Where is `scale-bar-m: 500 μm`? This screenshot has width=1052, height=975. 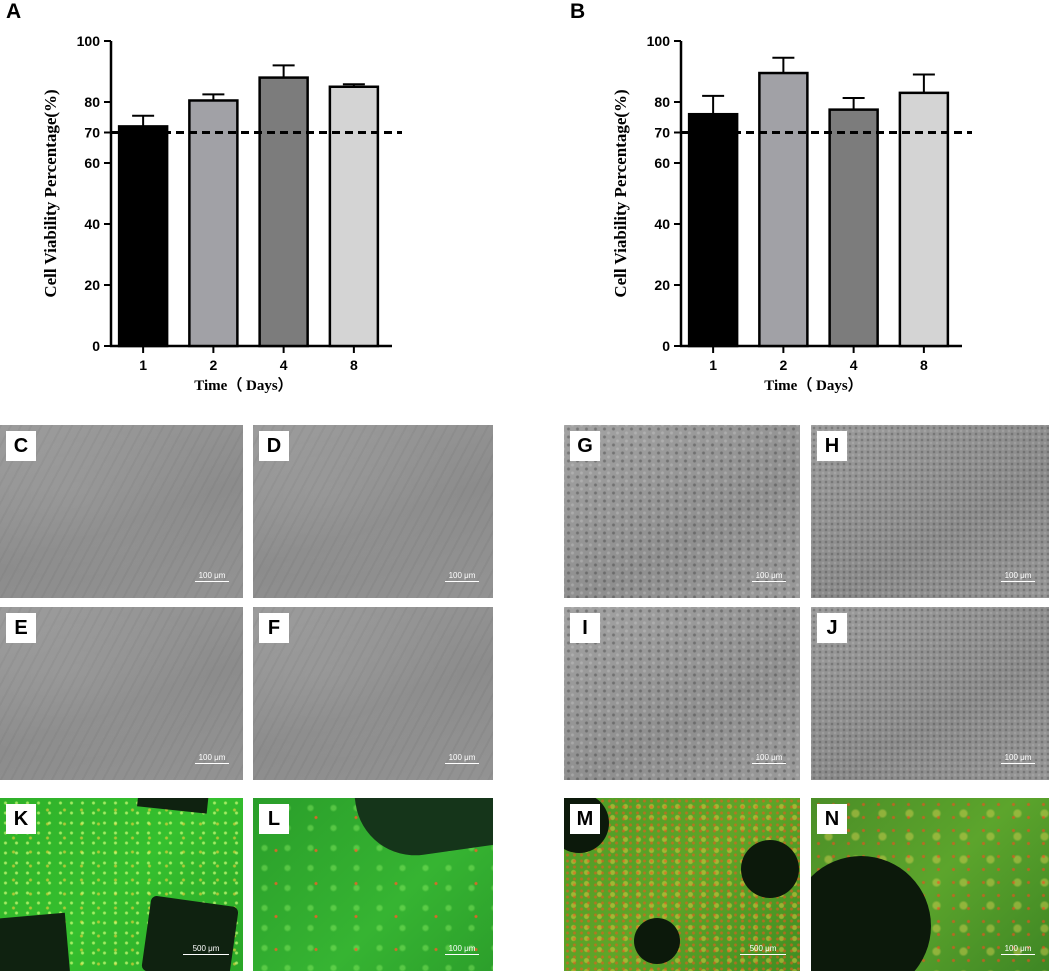 scale-bar-m: 500 μm is located at coordinates (763, 949).